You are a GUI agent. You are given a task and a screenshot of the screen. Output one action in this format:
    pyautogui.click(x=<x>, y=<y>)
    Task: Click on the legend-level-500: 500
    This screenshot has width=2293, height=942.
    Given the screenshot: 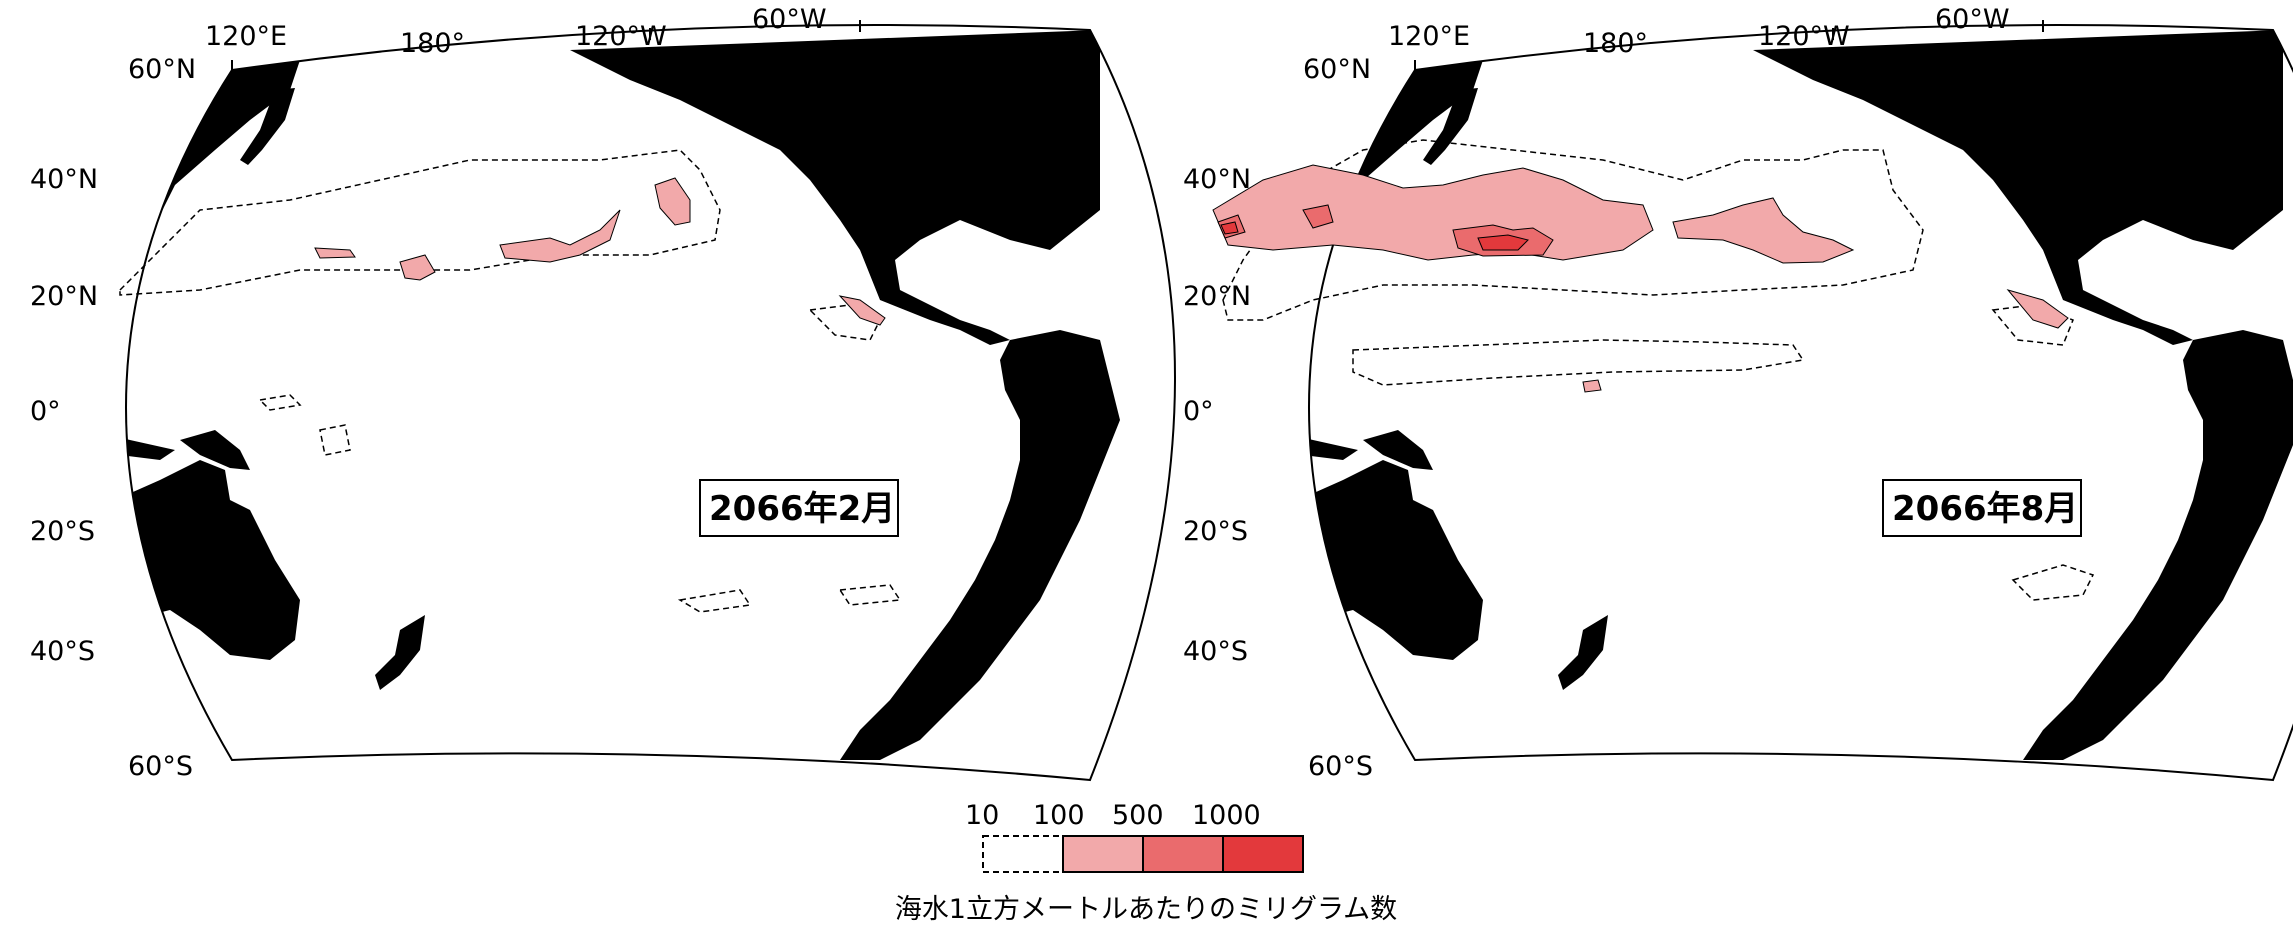 What is the action you would take?
    pyautogui.click(x=1138, y=815)
    